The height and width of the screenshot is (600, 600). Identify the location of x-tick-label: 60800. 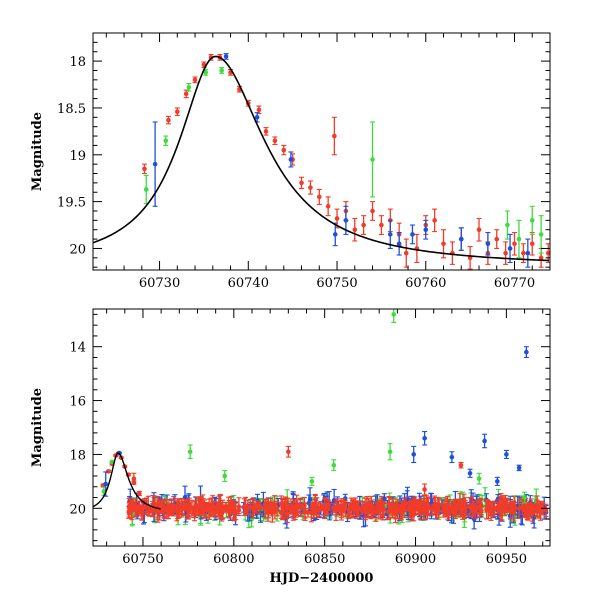
(233, 559).